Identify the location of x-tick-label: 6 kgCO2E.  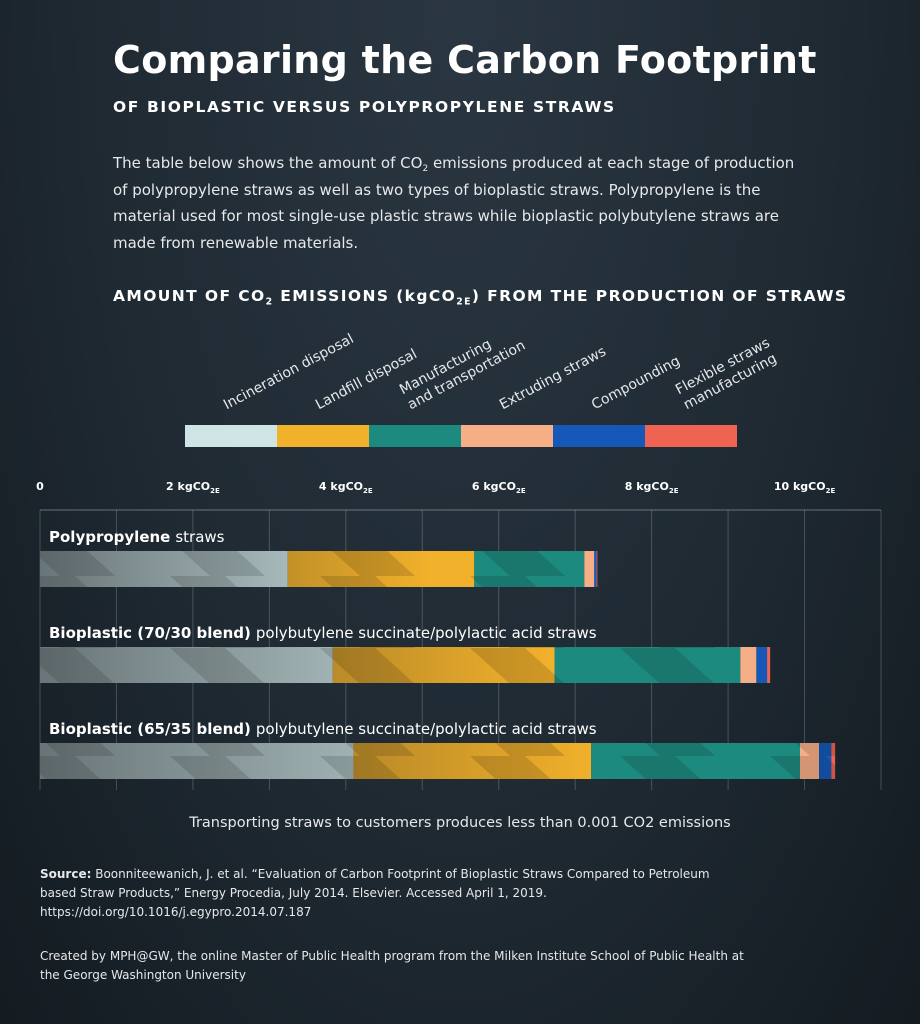
(499, 487).